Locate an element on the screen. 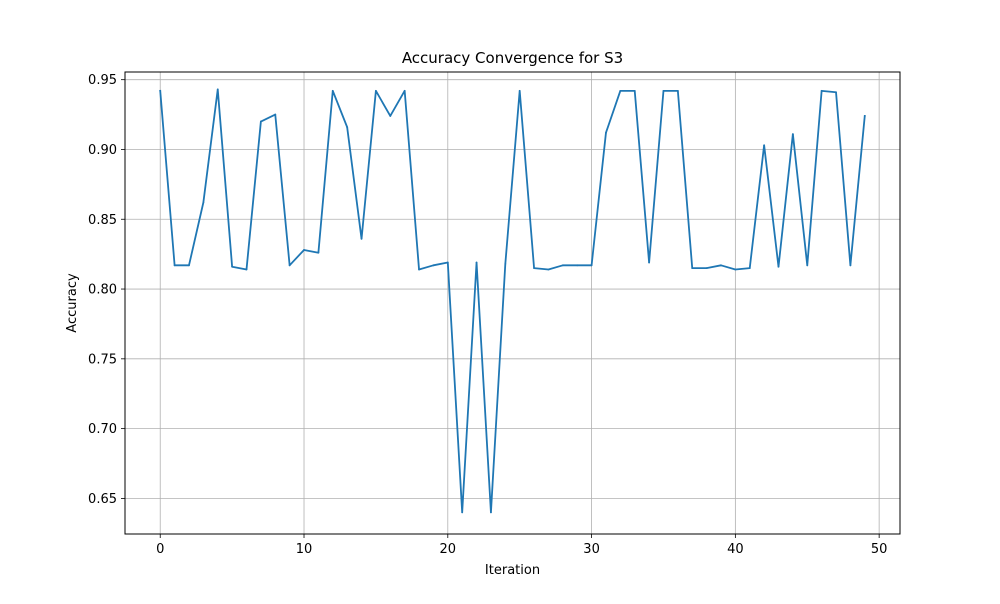 The width and height of the screenshot is (1000, 604). chart-title: Accuracy Convergence for S3 is located at coordinates (512, 58).